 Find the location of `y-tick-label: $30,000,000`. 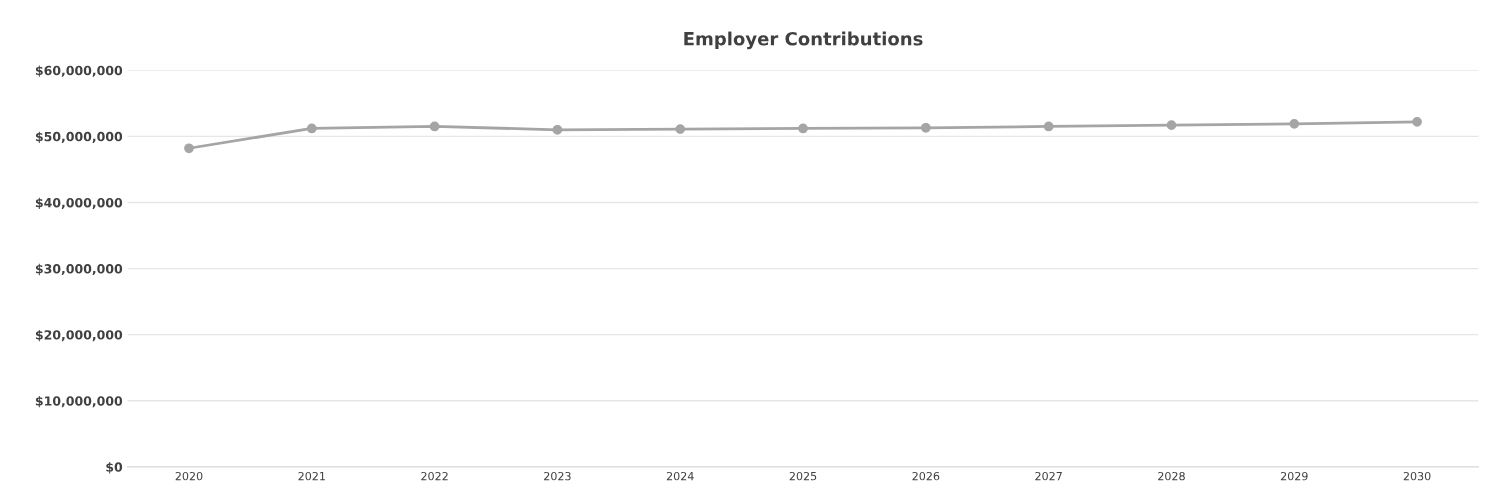

y-tick-label: $30,000,000 is located at coordinates (79, 269).